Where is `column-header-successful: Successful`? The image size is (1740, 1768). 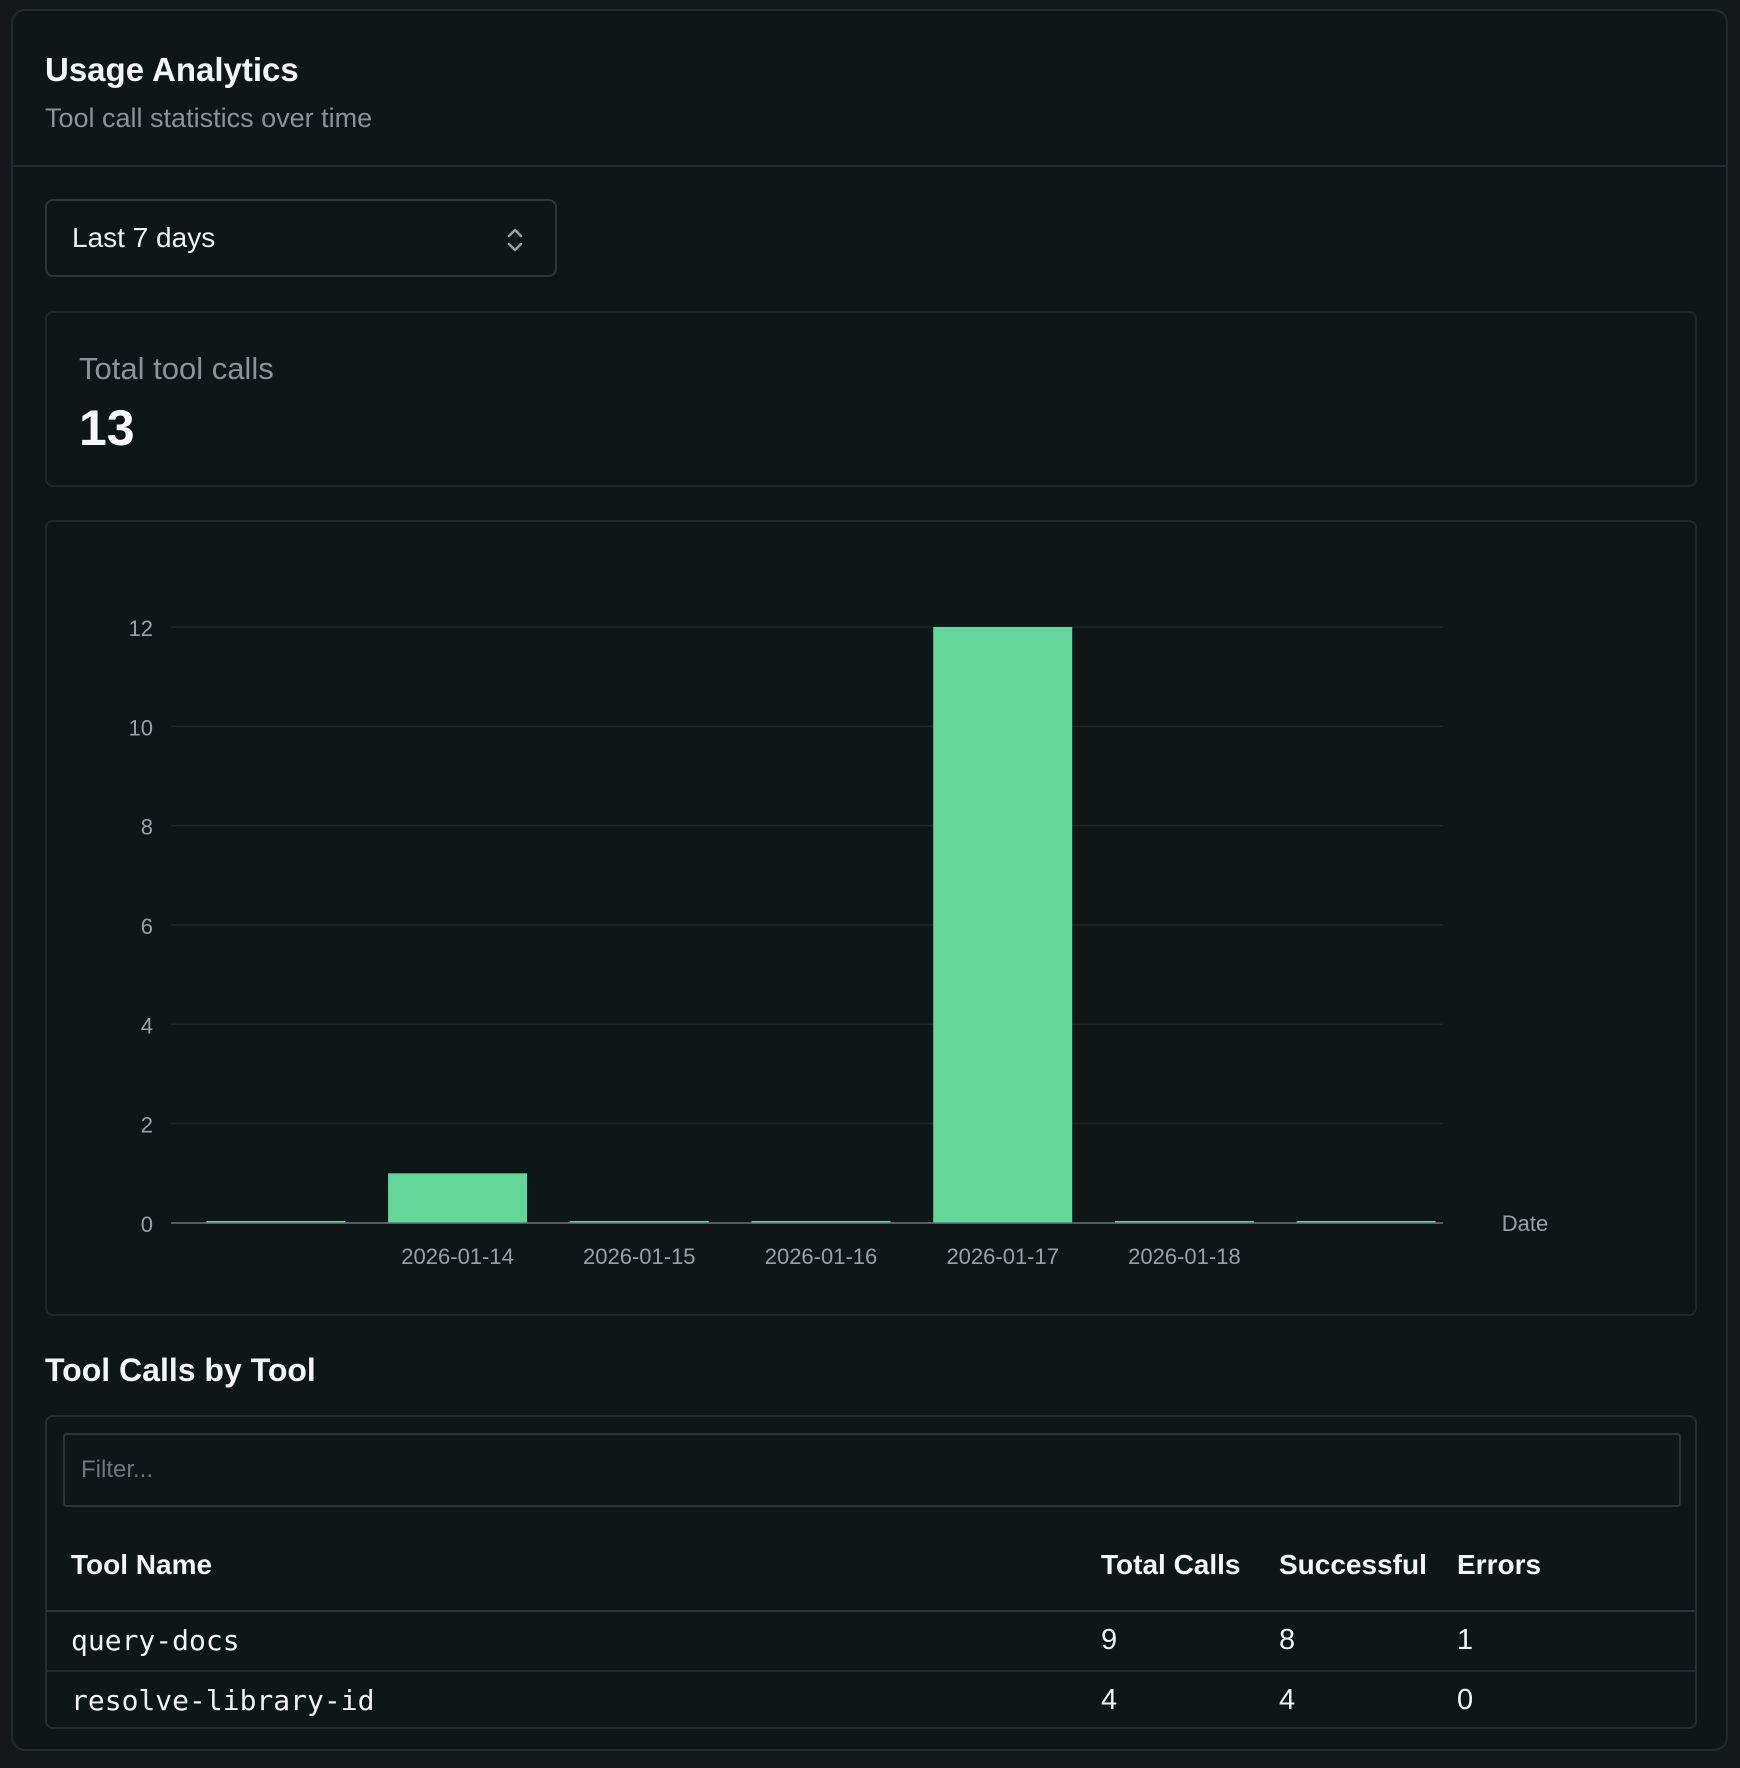 column-header-successful: Successful is located at coordinates (1353, 1564).